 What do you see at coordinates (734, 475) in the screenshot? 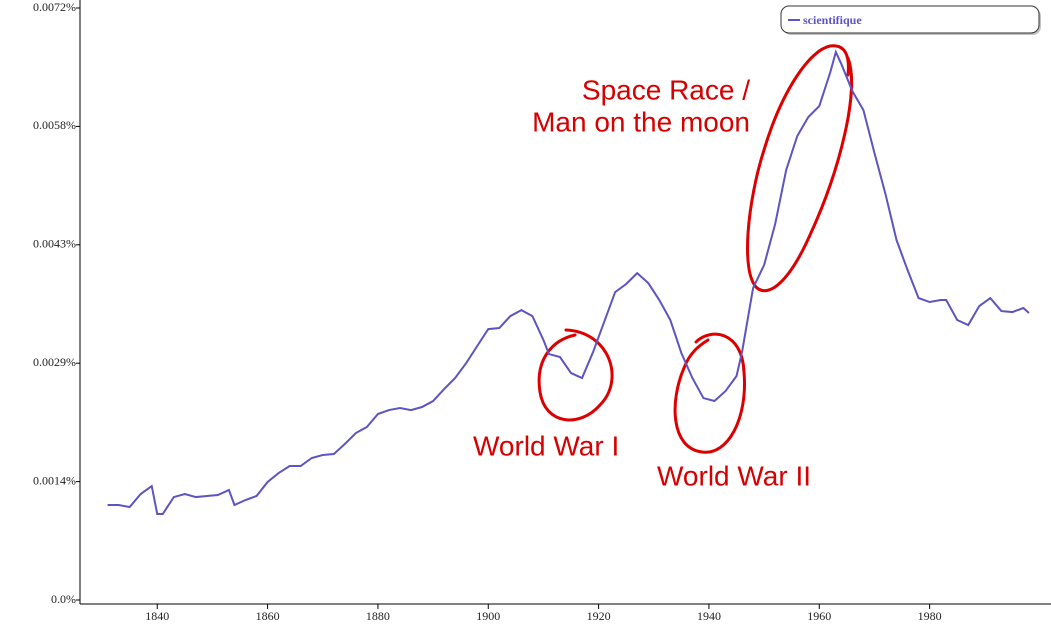
I see `annotation: World War II` at bounding box center [734, 475].